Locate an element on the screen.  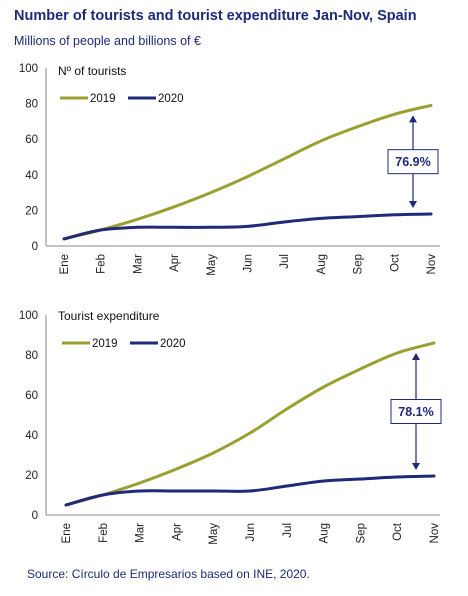
annotation-label: 76.9% is located at coordinates (412, 162).